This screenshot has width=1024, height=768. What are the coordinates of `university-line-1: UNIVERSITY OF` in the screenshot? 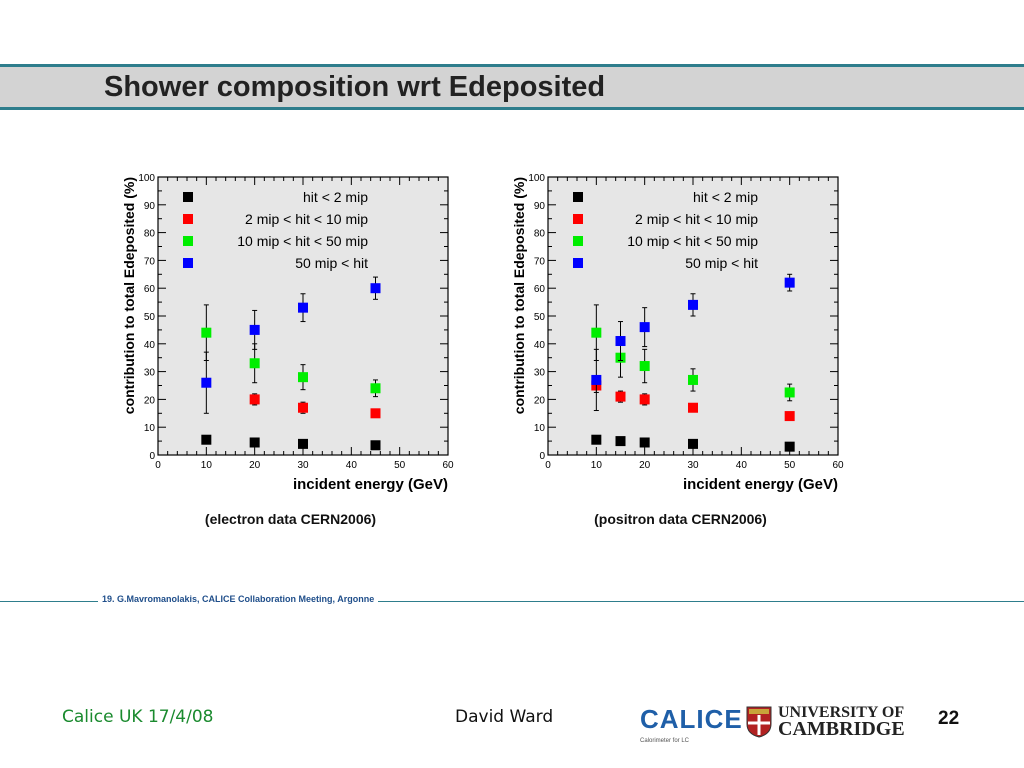 It's located at (841, 712).